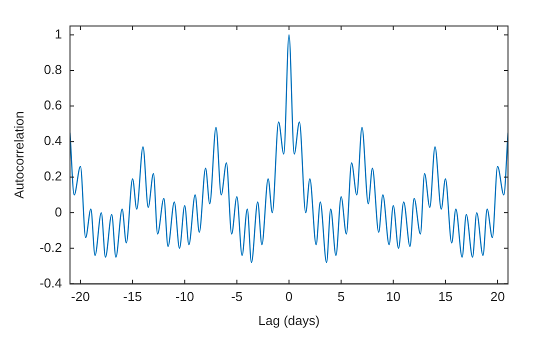  What do you see at coordinates (51, 282) in the screenshot?
I see `y-tick-label: -0.4` at bounding box center [51, 282].